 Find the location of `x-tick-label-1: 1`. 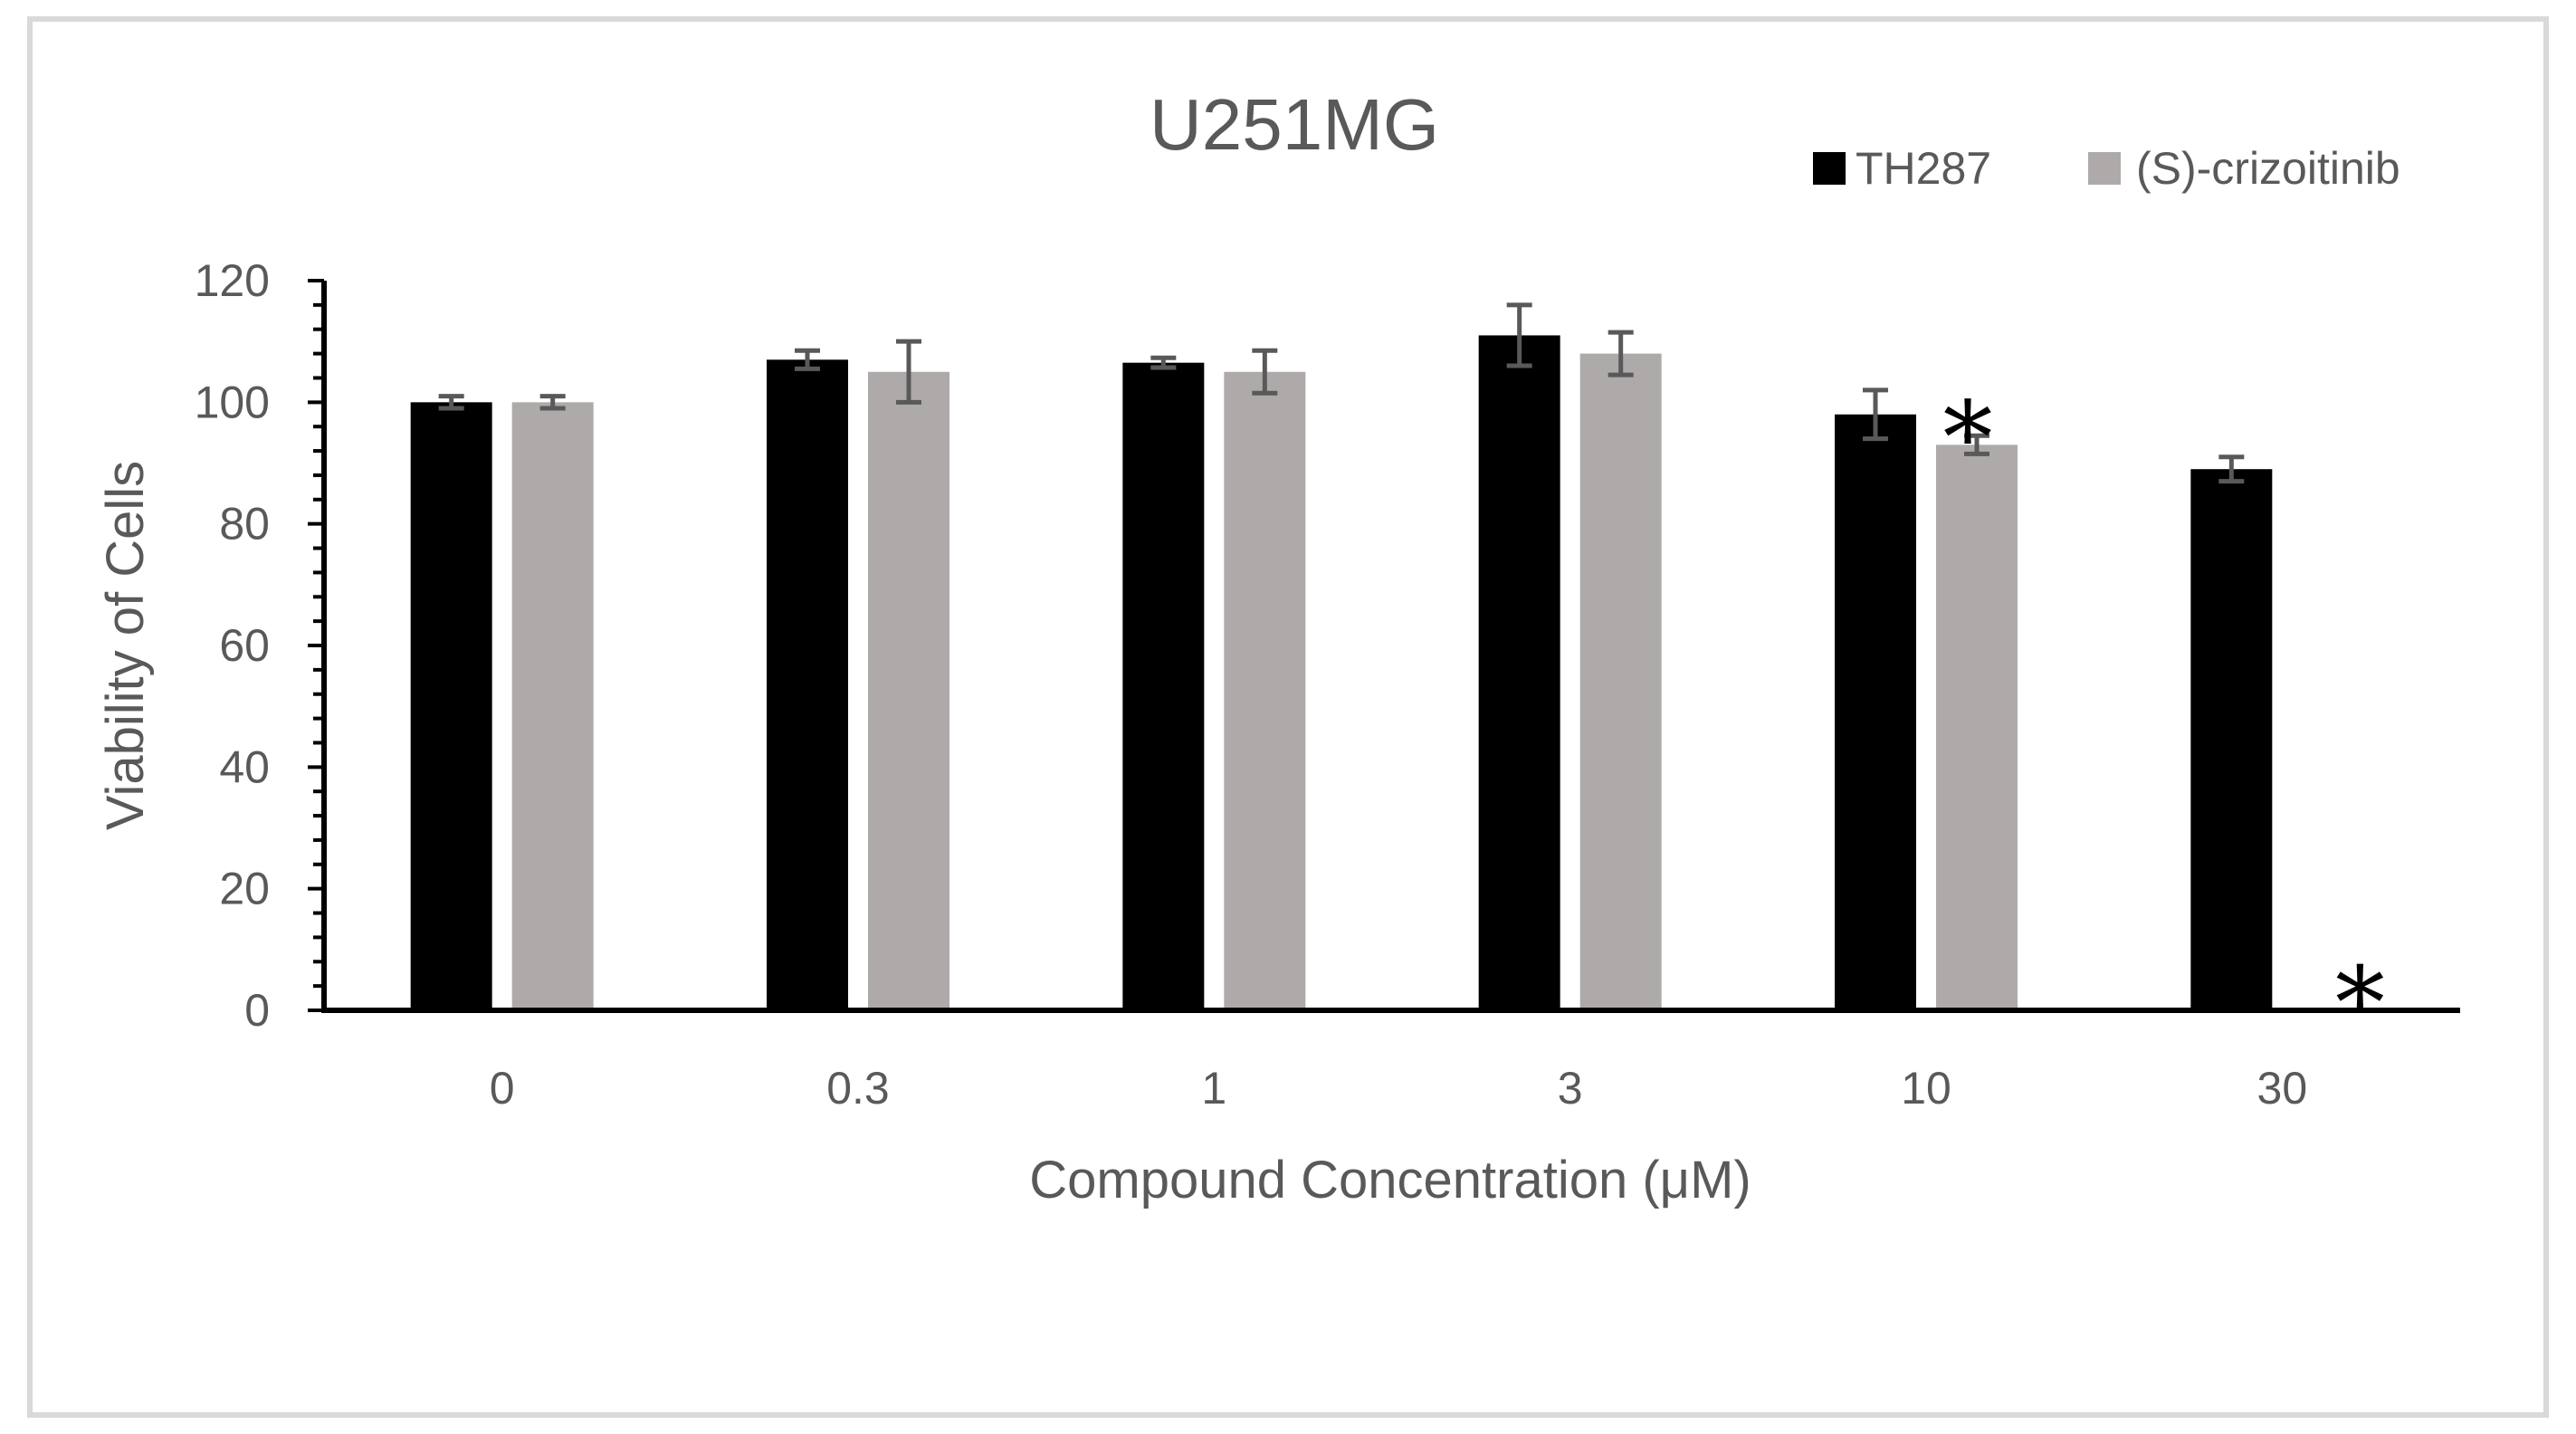

x-tick-label-1: 1 is located at coordinates (1214, 1088).